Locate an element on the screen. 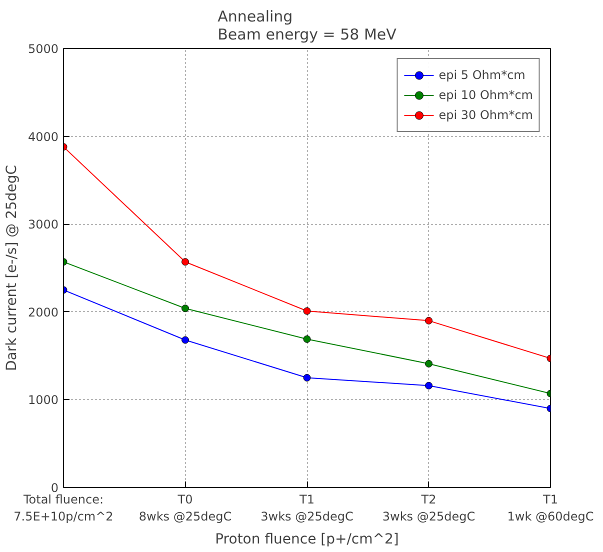 The image size is (603, 552). y-tick-label: 1000 is located at coordinates (43, 400).